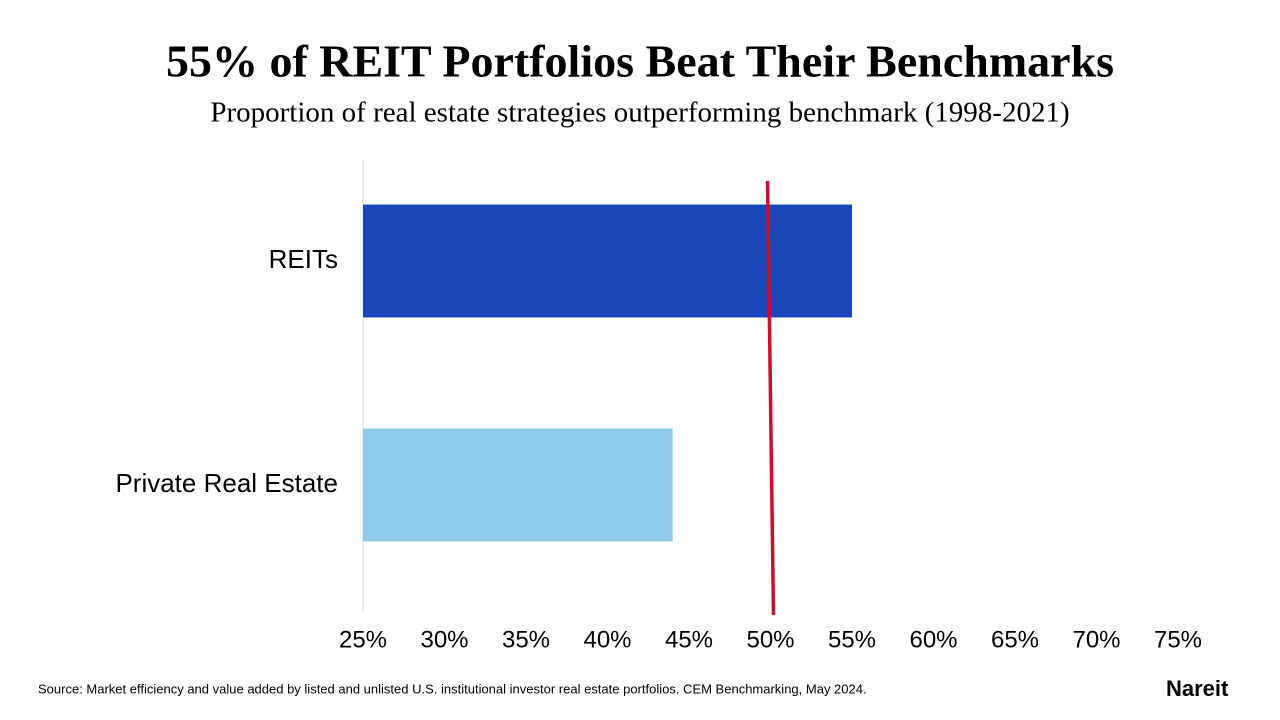 The width and height of the screenshot is (1280, 720). What do you see at coordinates (303, 259) in the screenshot?
I see `y-tick-label: REITs` at bounding box center [303, 259].